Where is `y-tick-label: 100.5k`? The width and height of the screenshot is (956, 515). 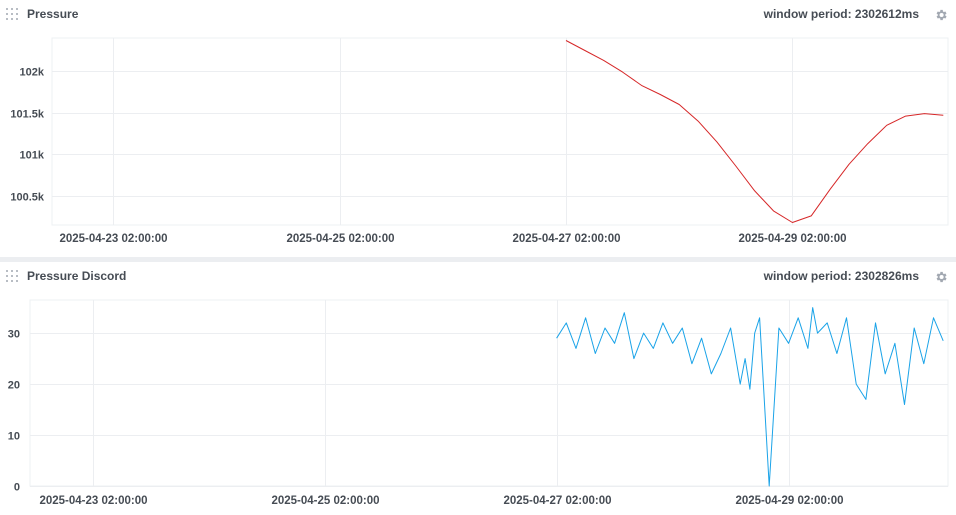
y-tick-label: 100.5k is located at coordinates (27, 198).